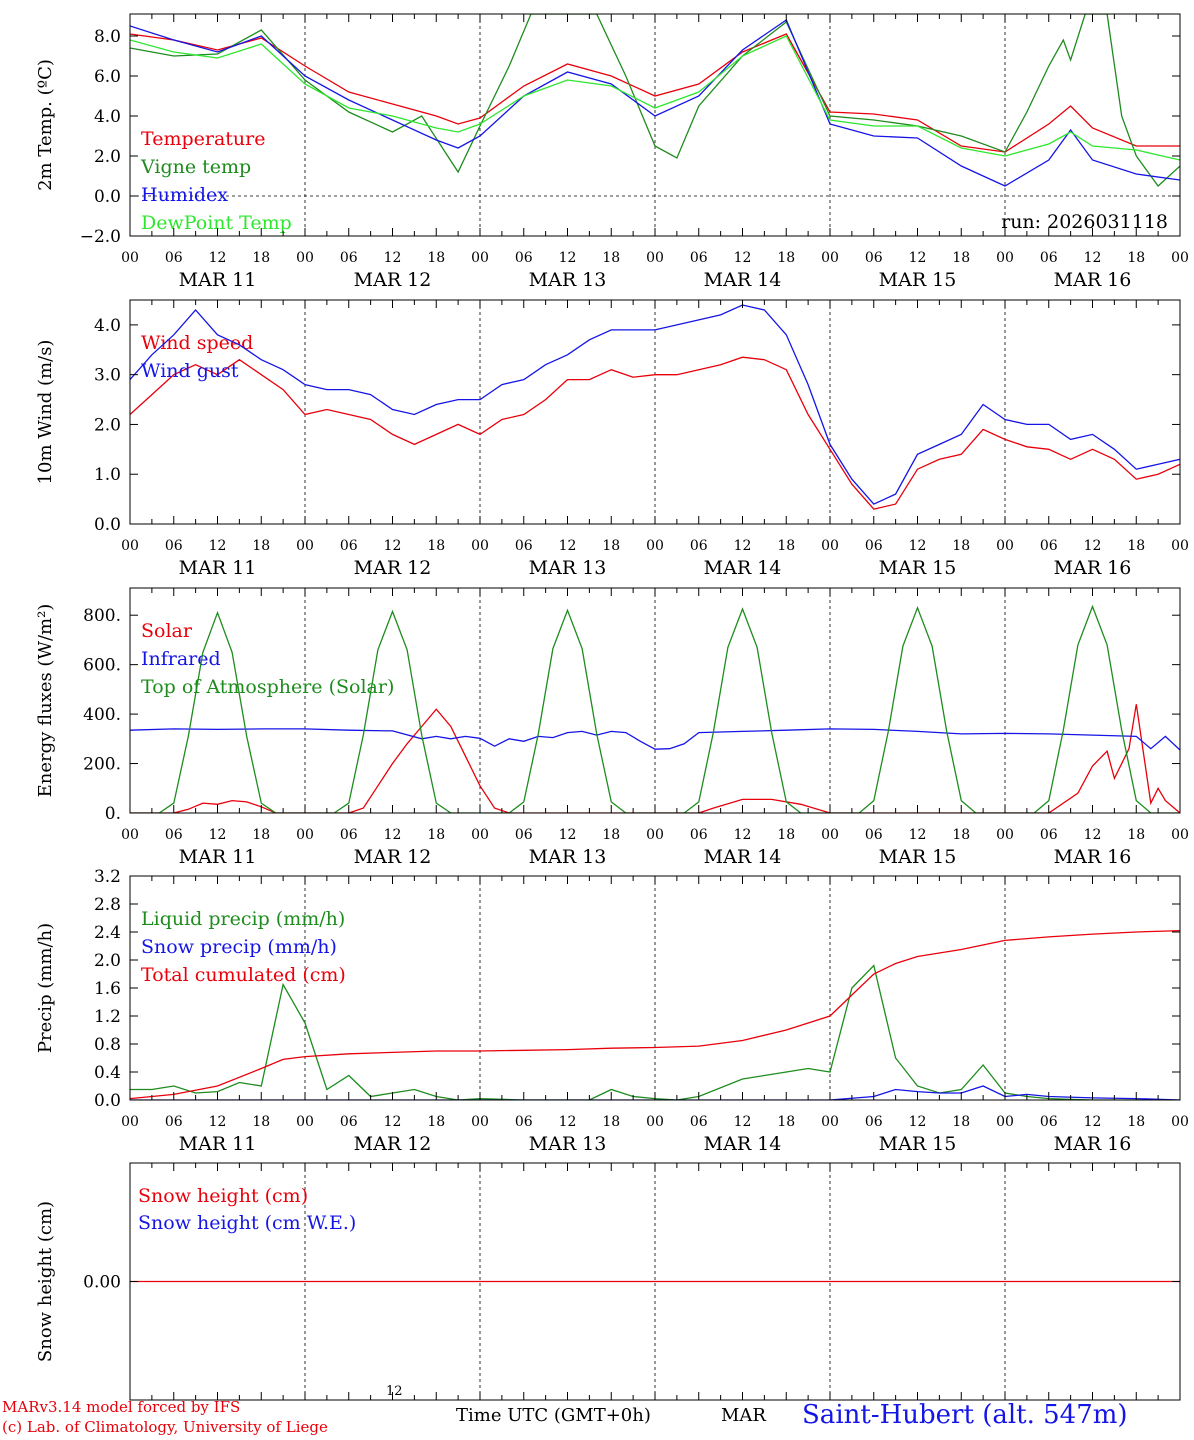  What do you see at coordinates (965, 1415) in the screenshot?
I see `station-title: Saint-Hubert (alt. 547m)` at bounding box center [965, 1415].